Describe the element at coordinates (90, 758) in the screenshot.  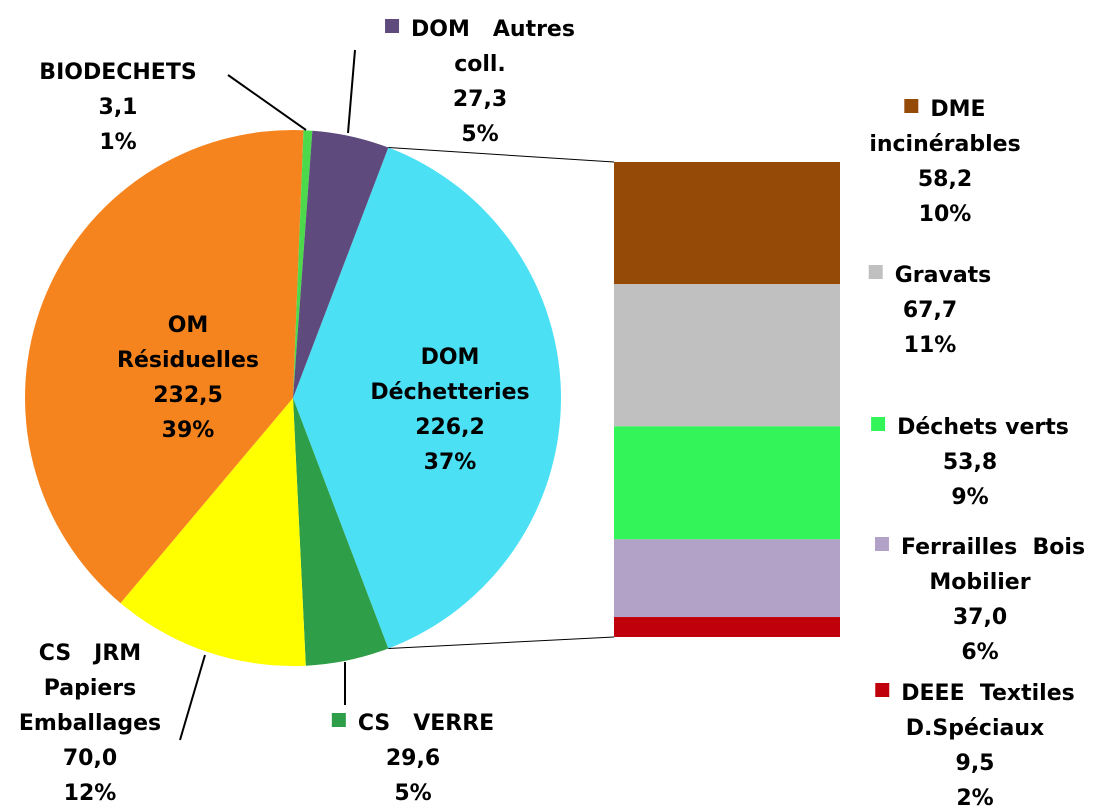
I see `value-label: 70,0` at that location.